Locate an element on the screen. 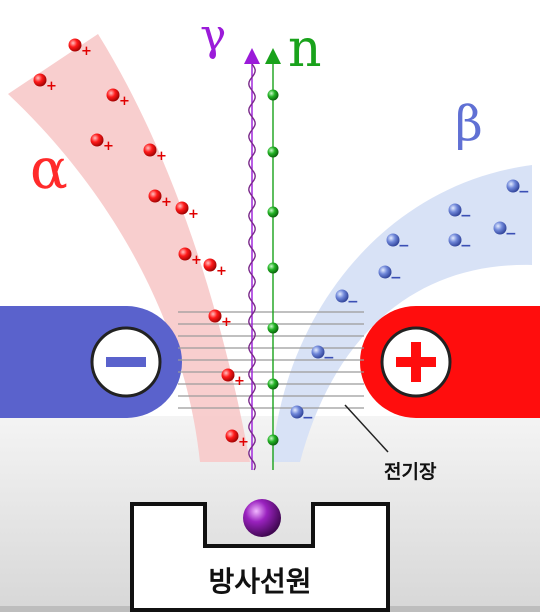  neutron-label: n is located at coordinates (305, 49).